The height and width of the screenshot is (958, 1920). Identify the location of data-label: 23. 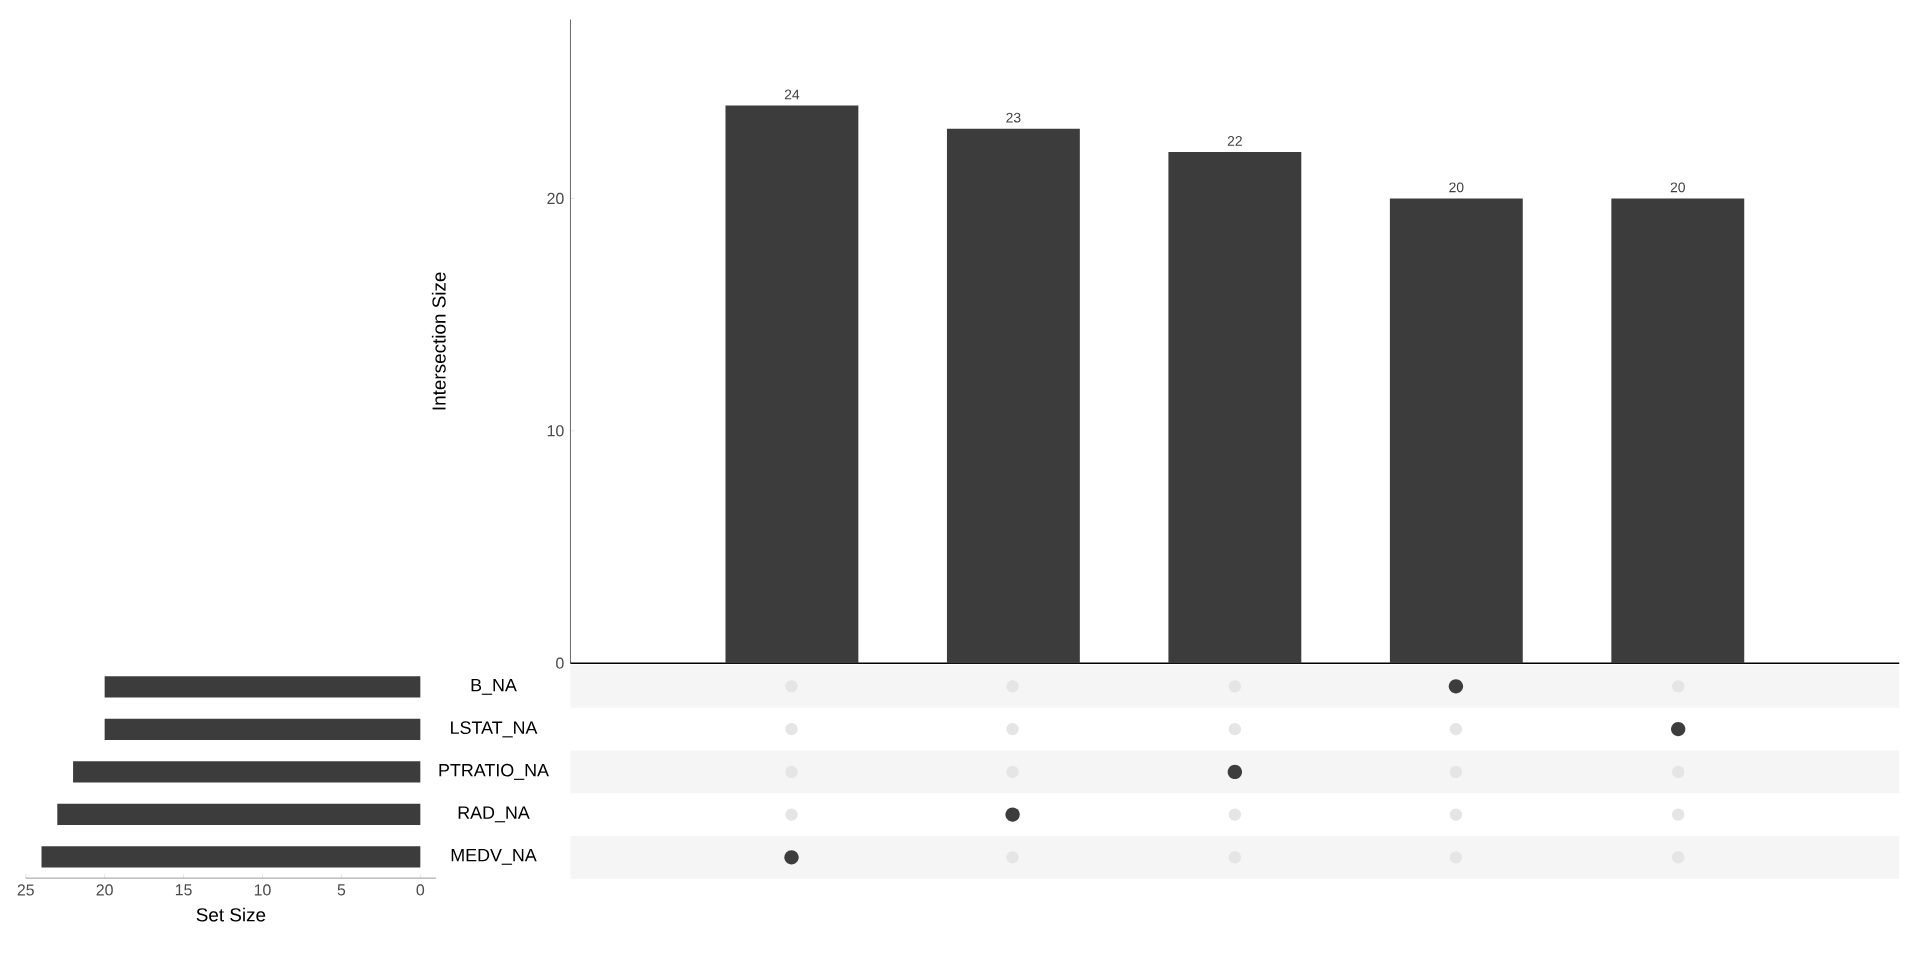
(1013, 117).